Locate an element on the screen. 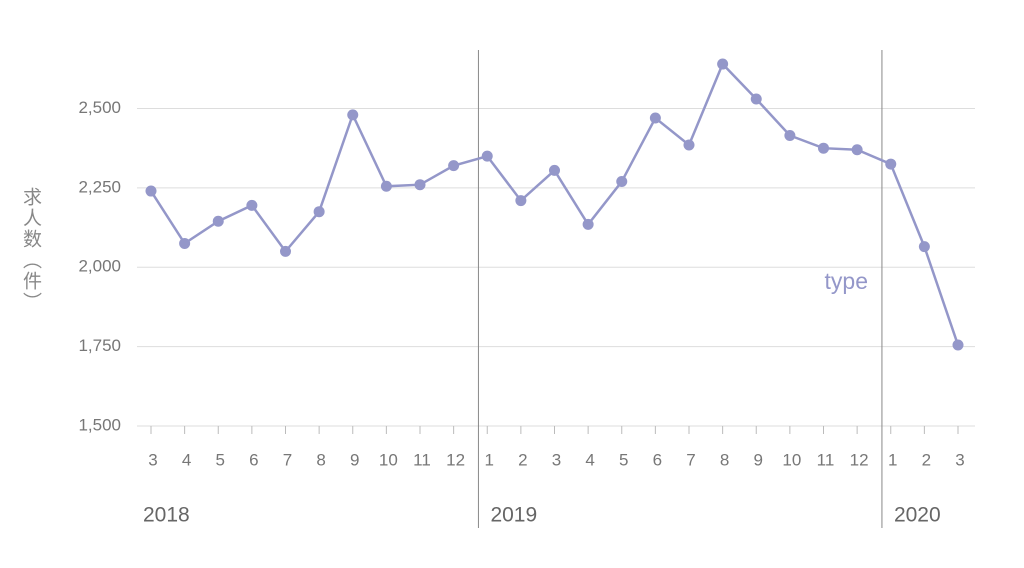 This screenshot has height=568, width=1024. year-label: 2018 is located at coordinates (166, 515).